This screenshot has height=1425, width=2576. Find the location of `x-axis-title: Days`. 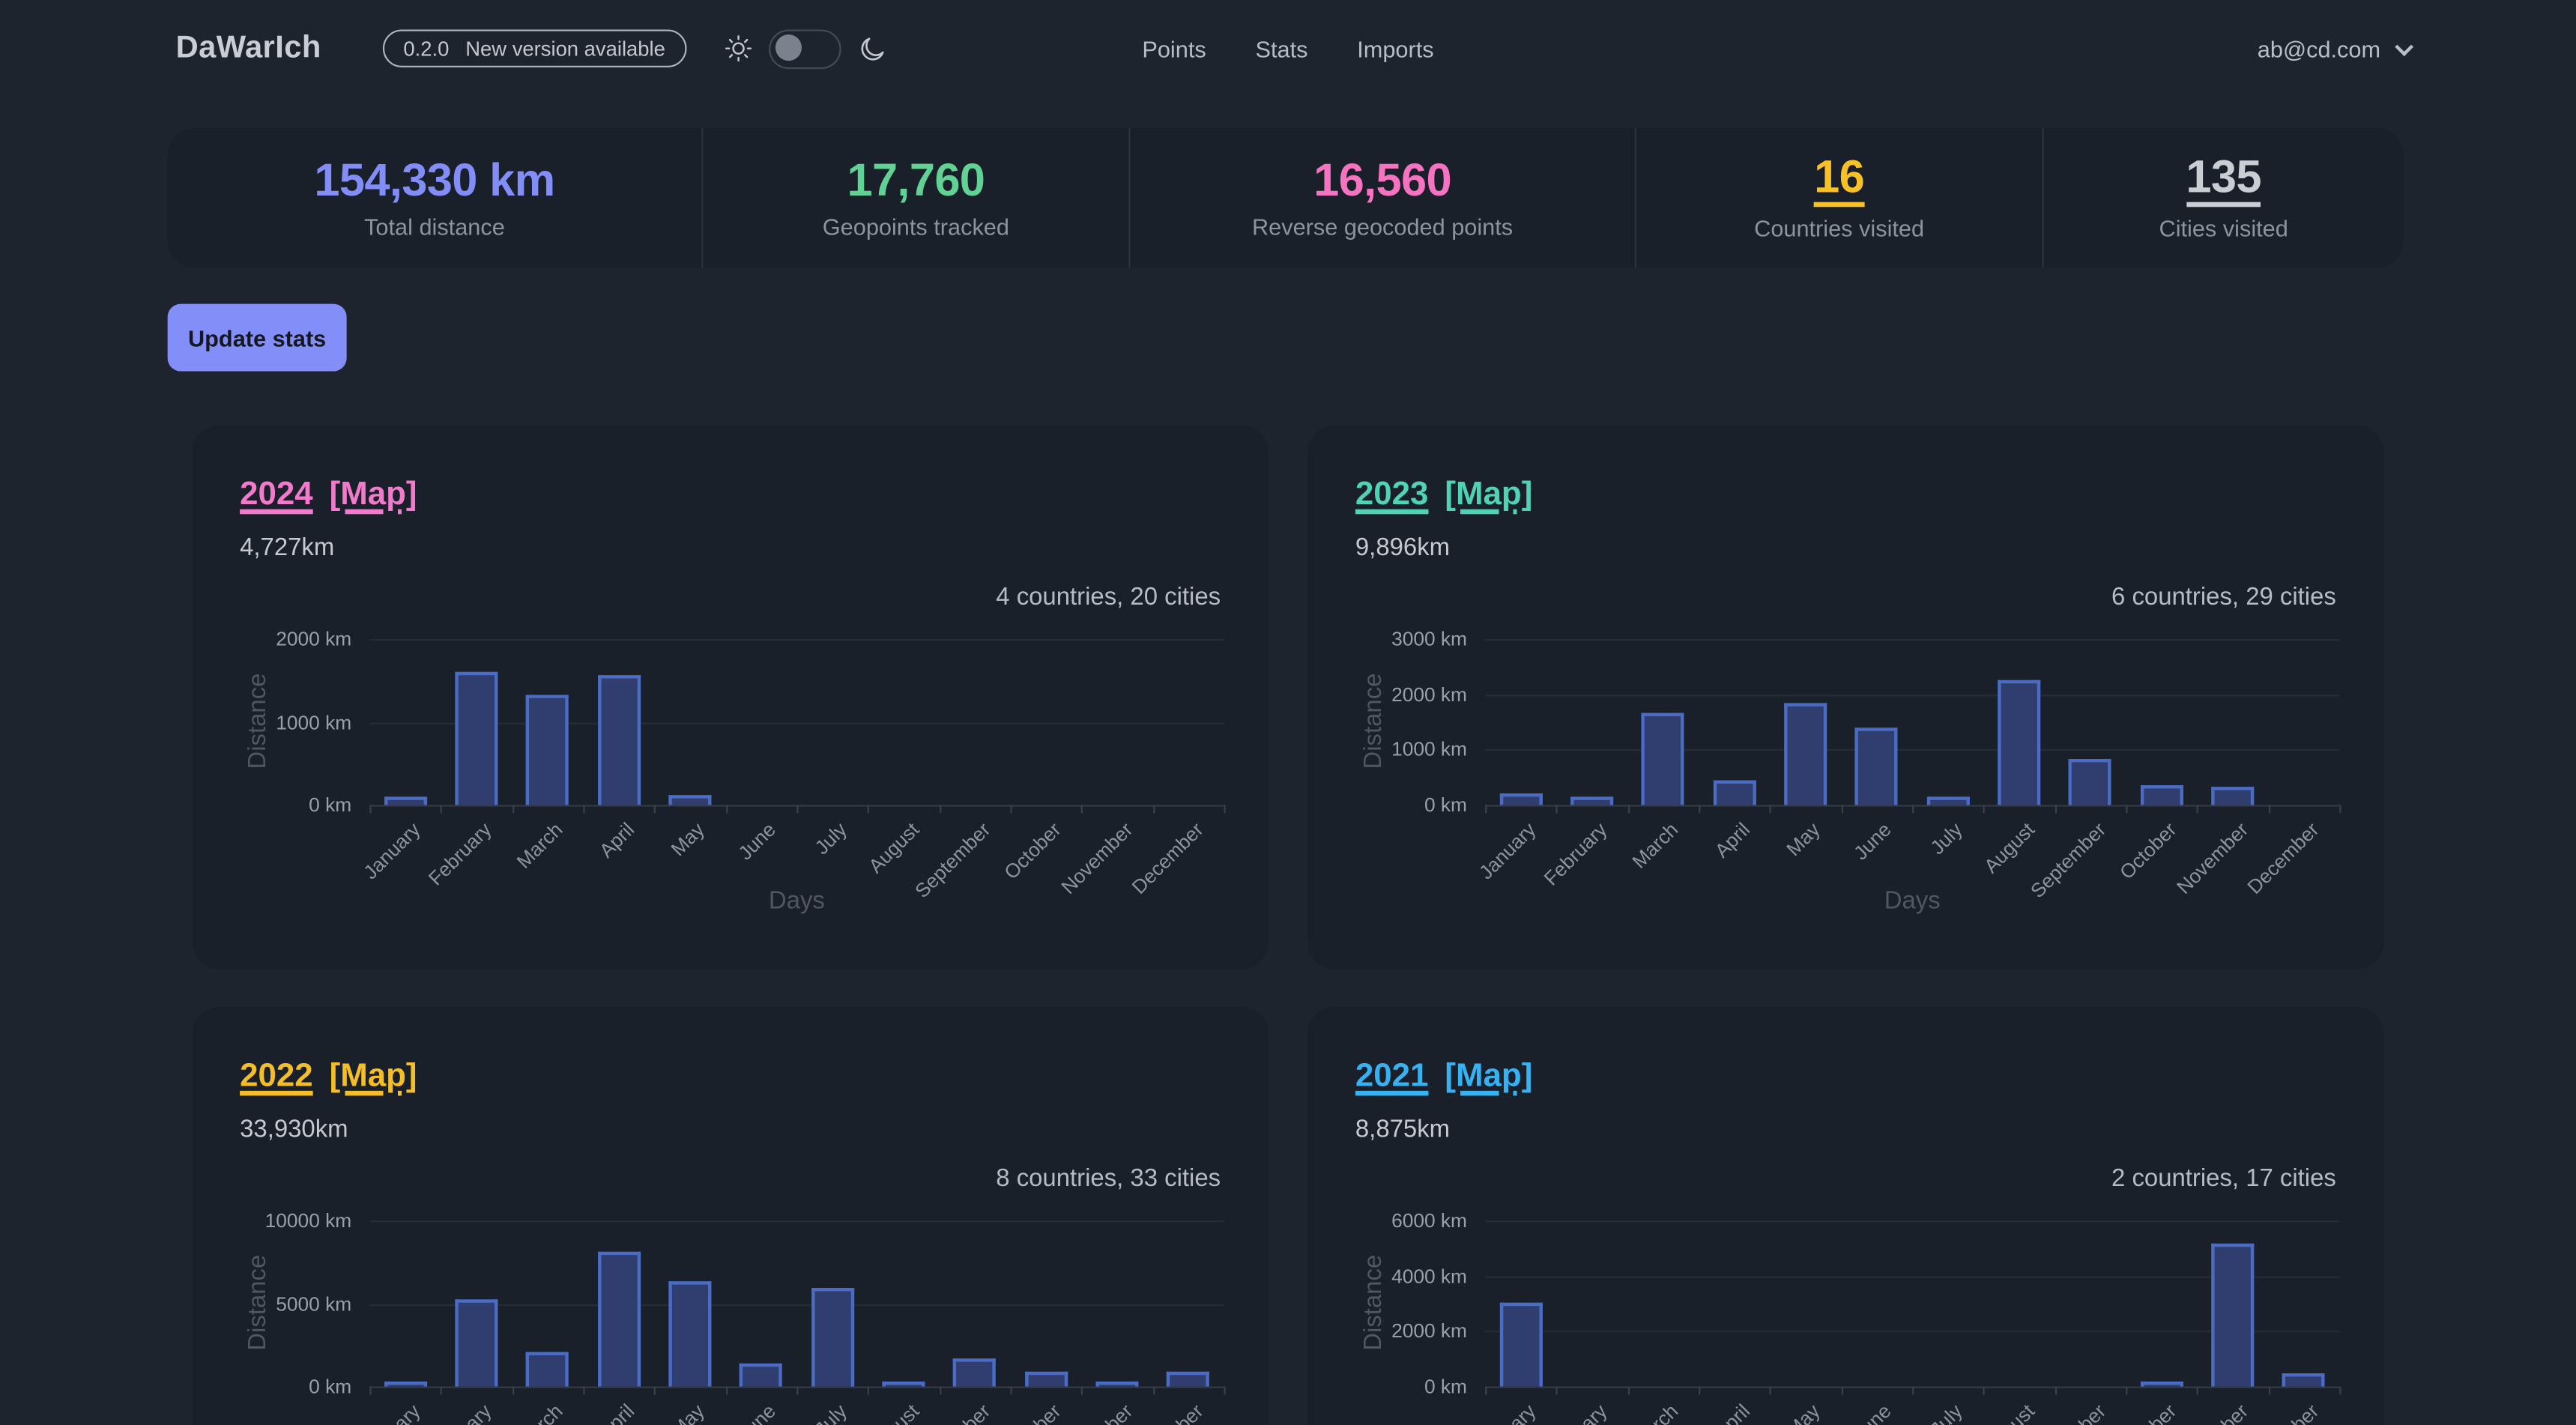

x-axis-title: Days is located at coordinates (1912, 902).